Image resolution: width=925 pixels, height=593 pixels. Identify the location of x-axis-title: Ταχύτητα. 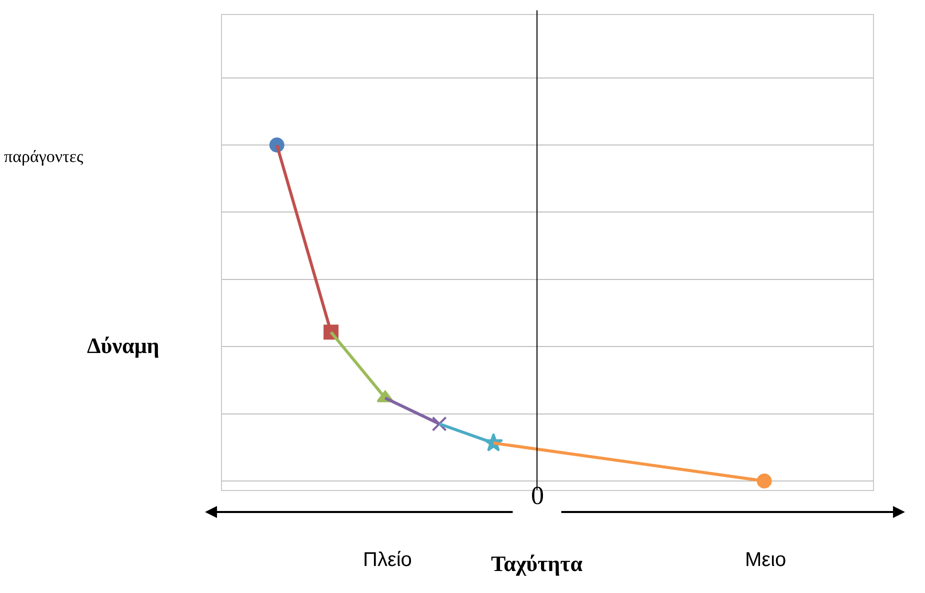
(537, 563).